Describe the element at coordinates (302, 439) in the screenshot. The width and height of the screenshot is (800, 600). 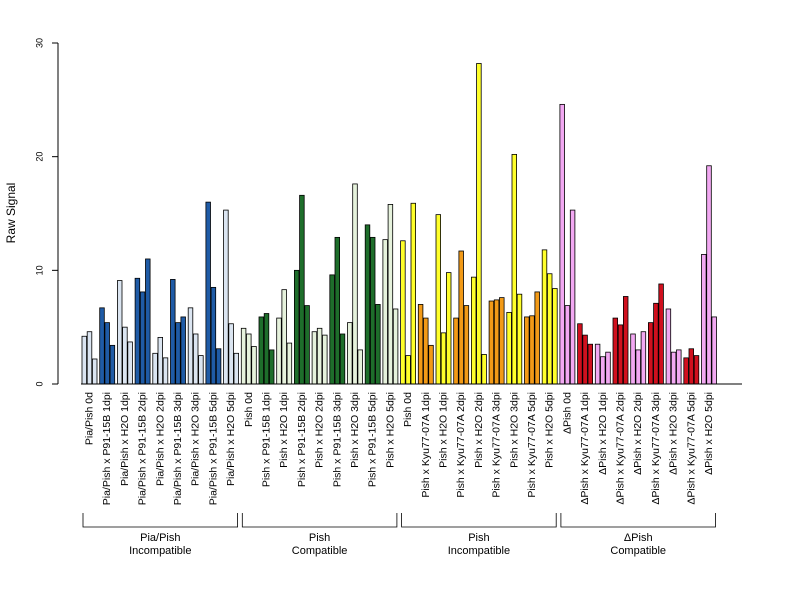
I see `x-tick-label: Pish x P91-15B 2dpi` at that location.